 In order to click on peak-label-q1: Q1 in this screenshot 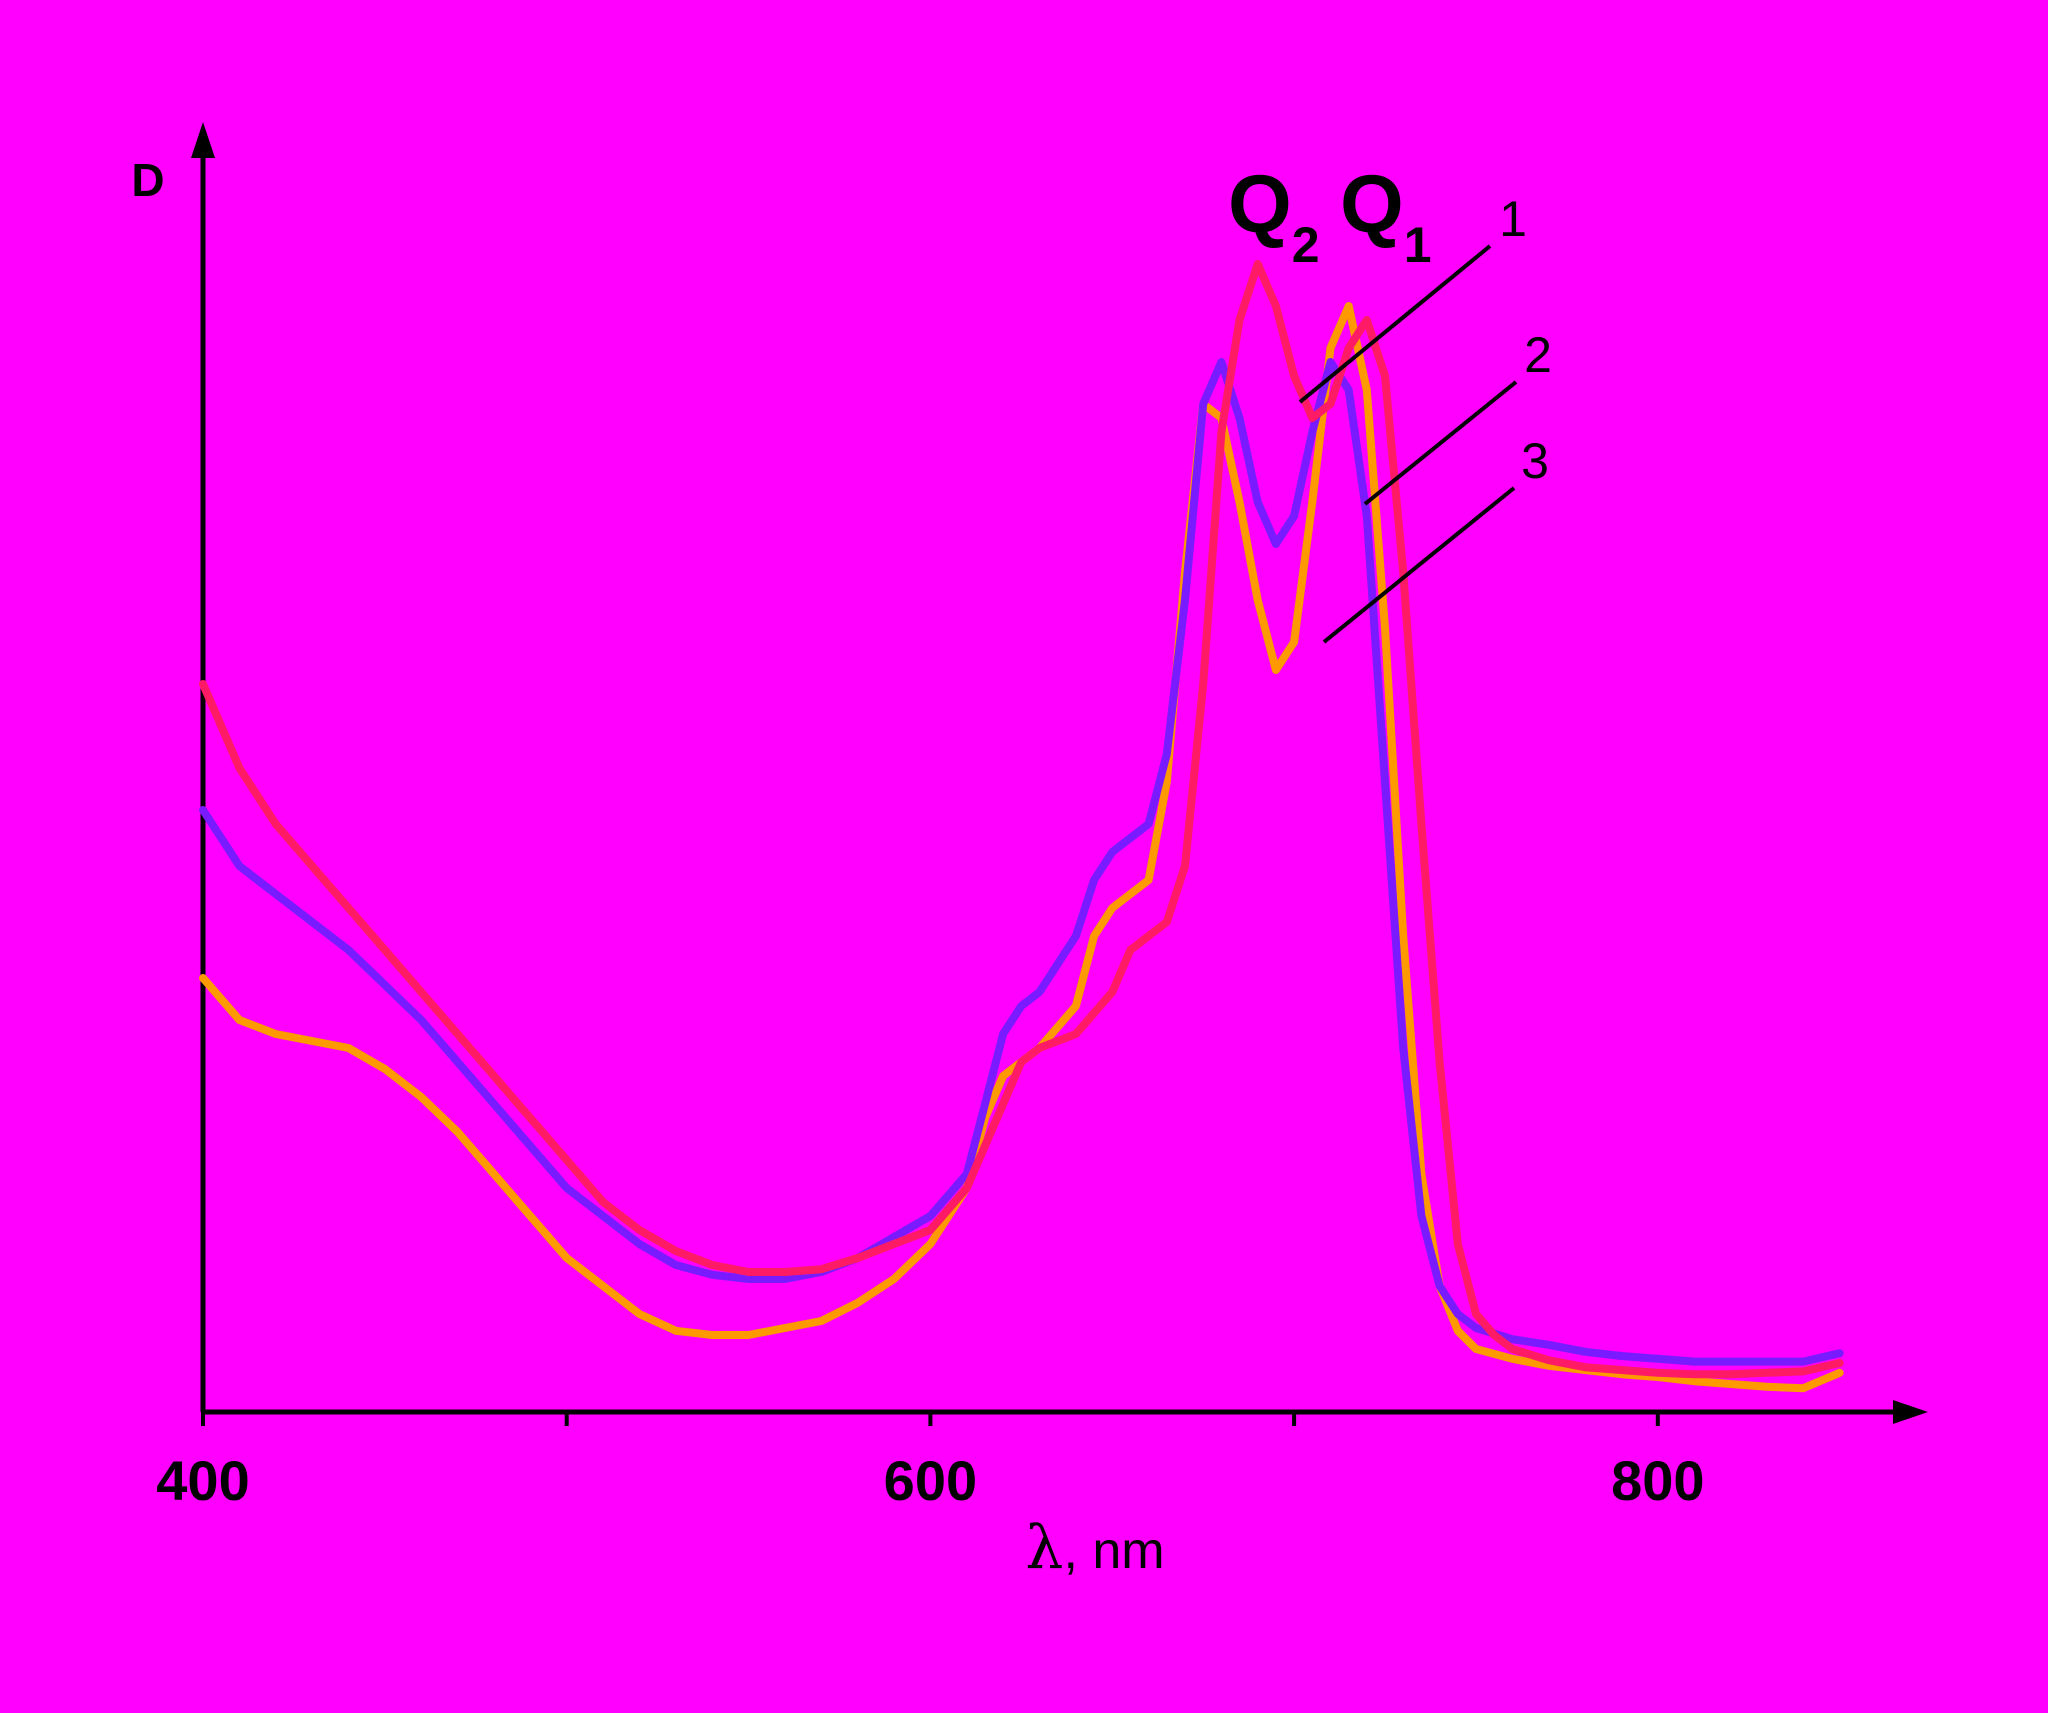, I will do `click(1386, 216)`.